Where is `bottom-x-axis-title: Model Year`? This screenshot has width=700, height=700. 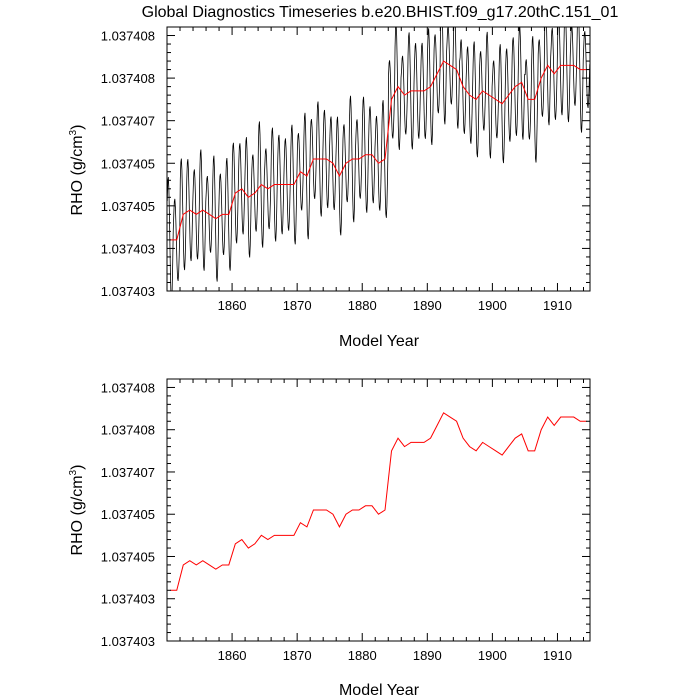 bottom-x-axis-title: Model Year is located at coordinates (379, 690).